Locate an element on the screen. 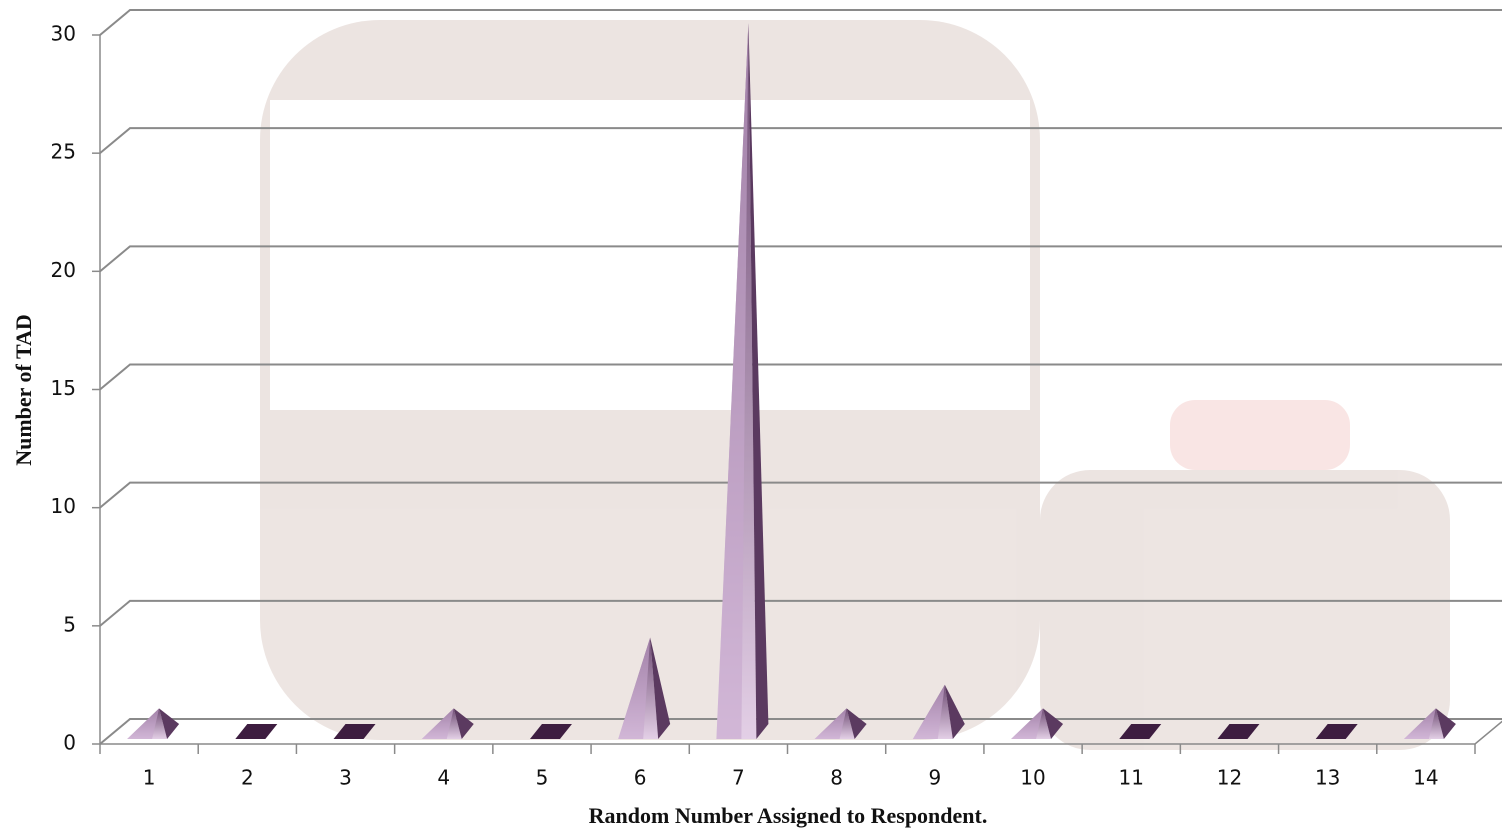 This screenshot has width=1502, height=833. x-tick-label: 3 is located at coordinates (345, 778).